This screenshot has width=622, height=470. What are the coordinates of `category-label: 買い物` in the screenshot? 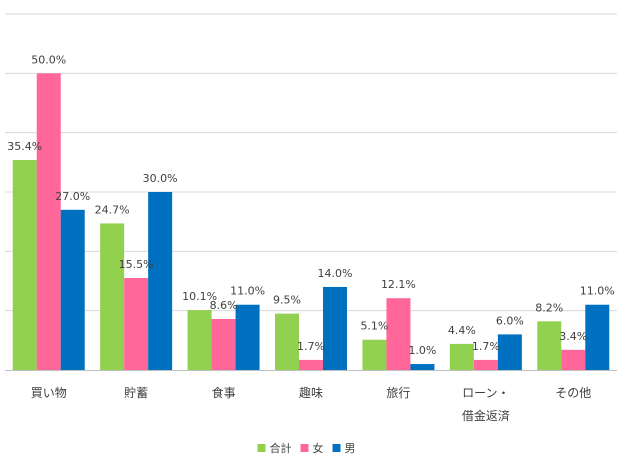 It's located at (49, 393).